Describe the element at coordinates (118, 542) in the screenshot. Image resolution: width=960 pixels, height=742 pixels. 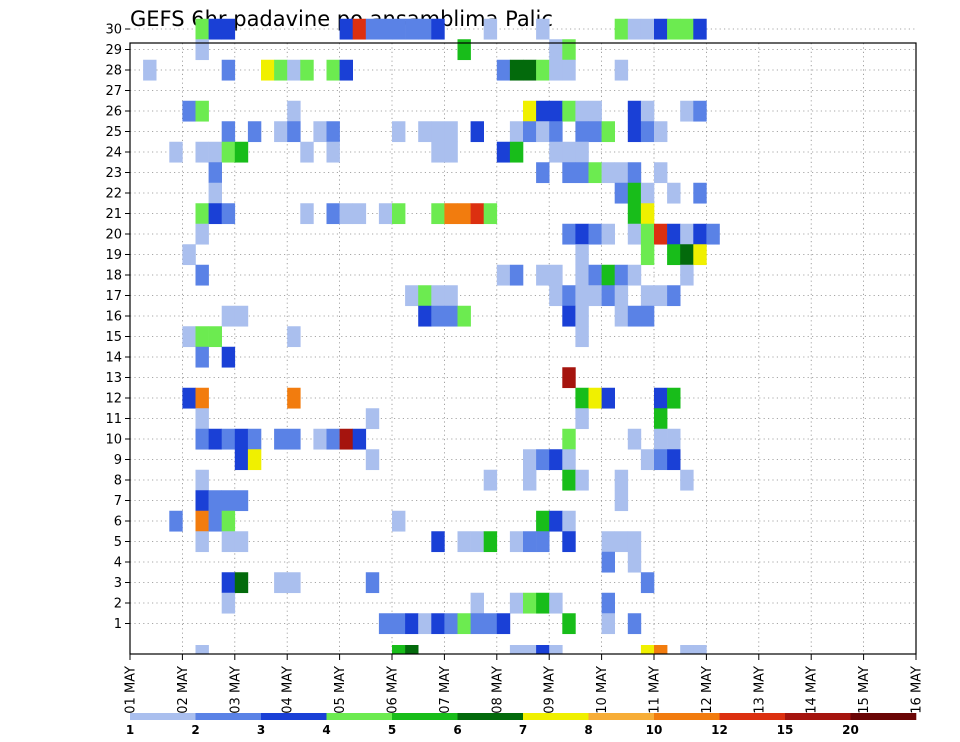
I see `y-tick-label: 5` at that location.